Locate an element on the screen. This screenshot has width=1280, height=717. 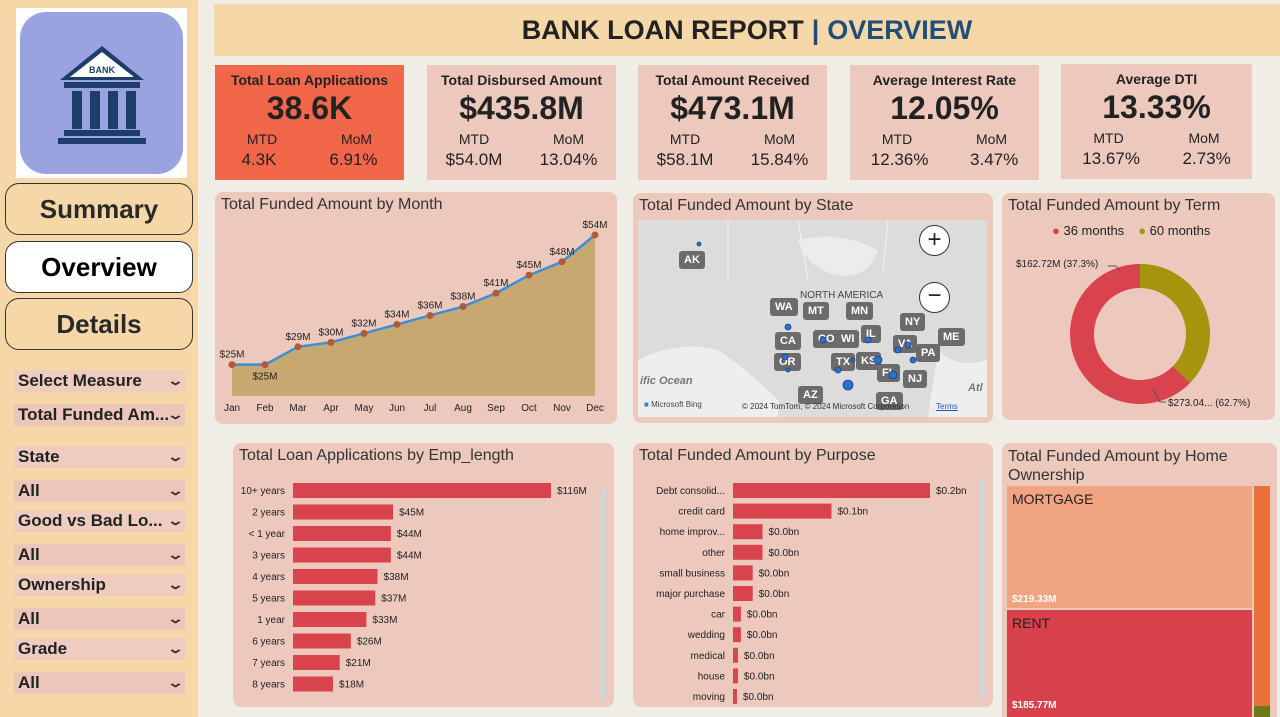
map-state-label: WI is located at coordinates (848, 339).